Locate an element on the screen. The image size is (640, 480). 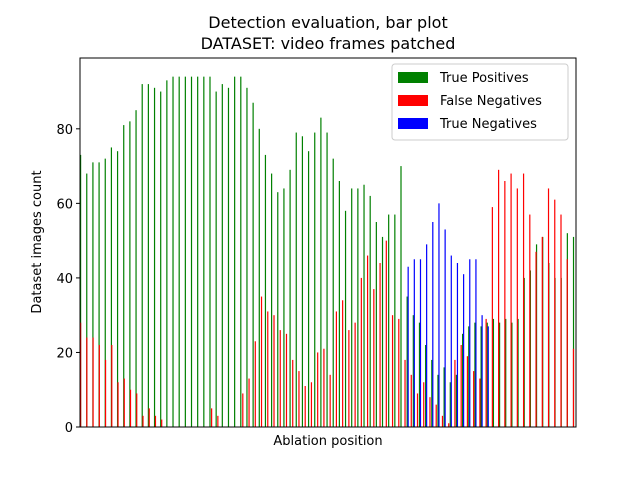
y-tick-label-20: 20 is located at coordinates (64, 353).